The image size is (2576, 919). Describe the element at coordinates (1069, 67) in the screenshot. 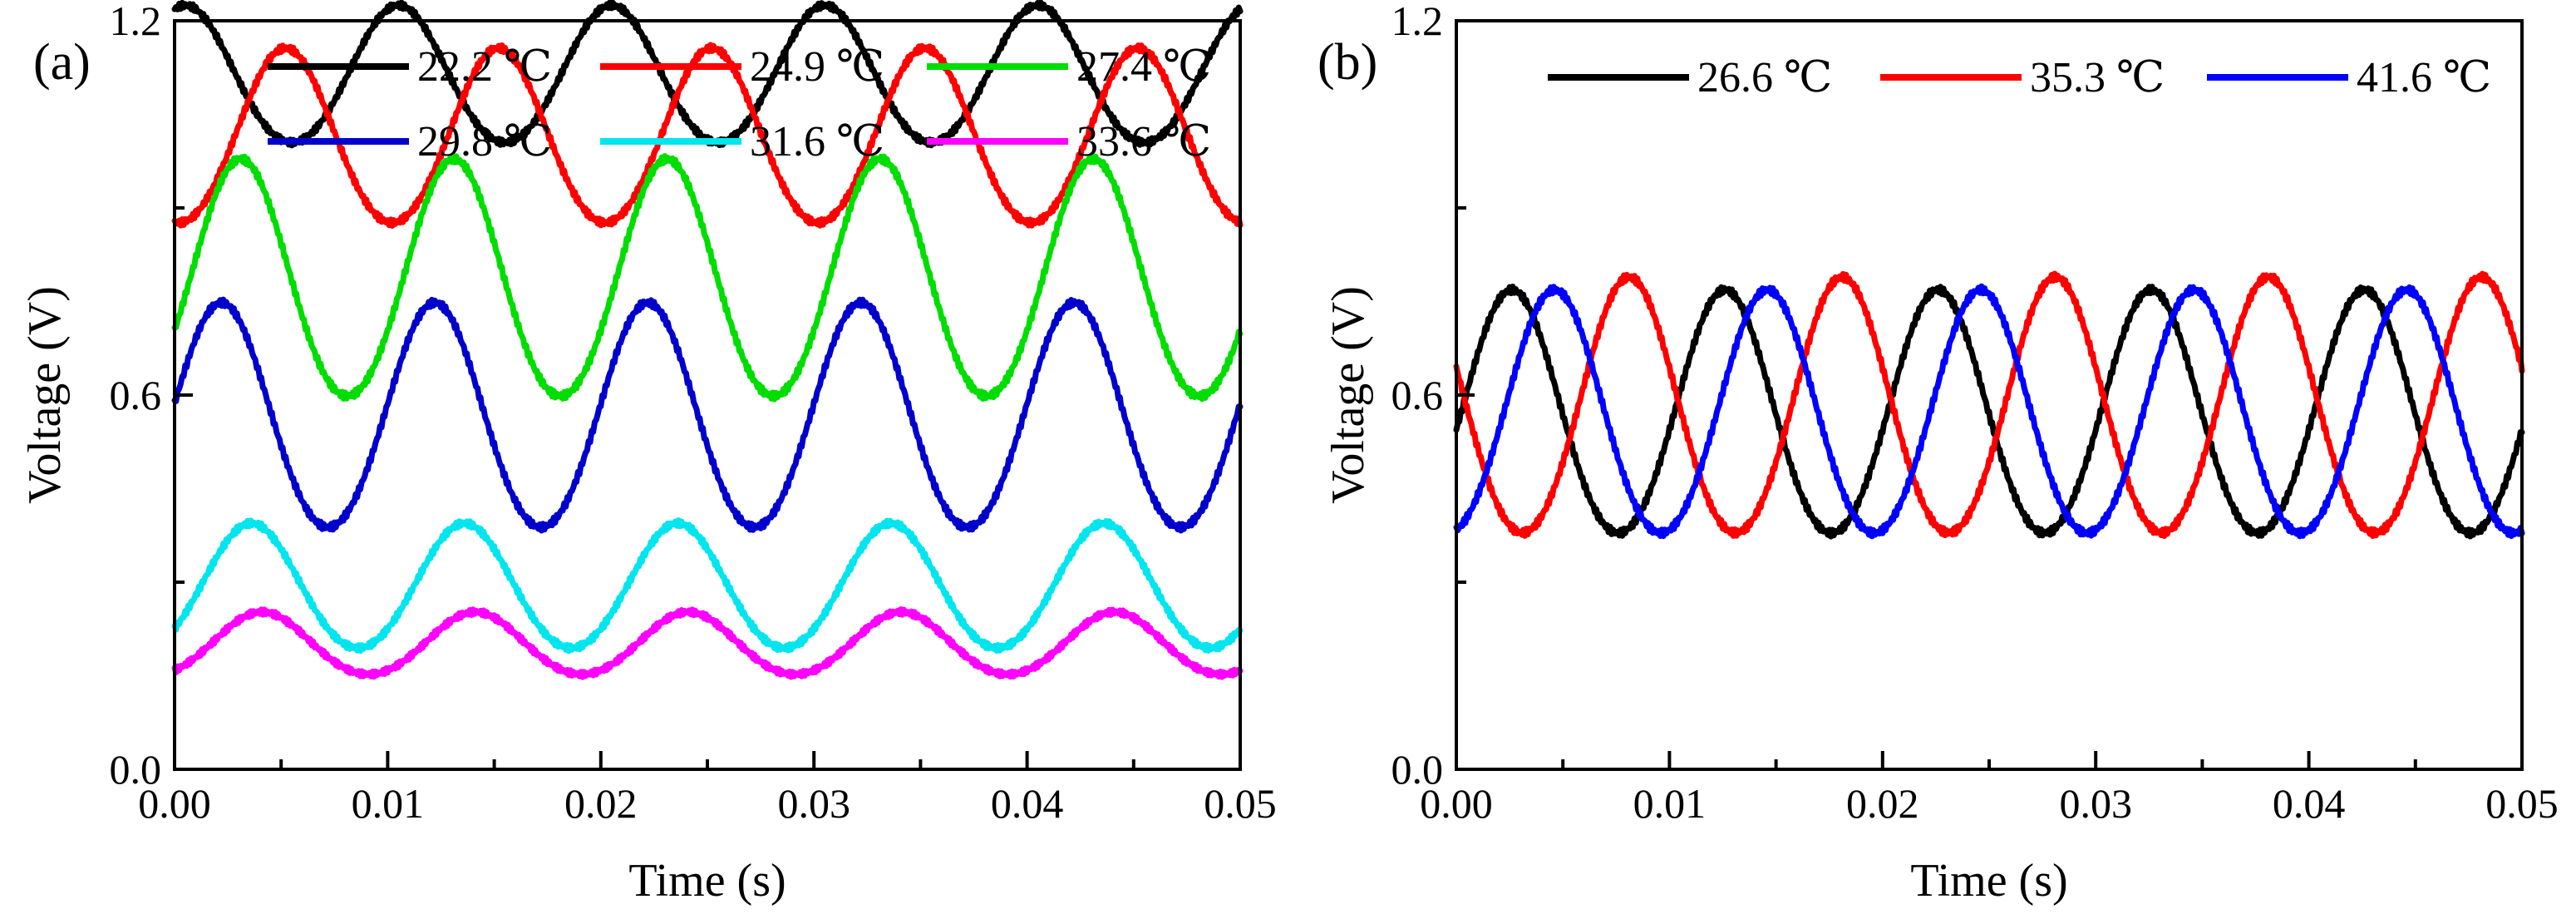

I see `legend-item: 27.4 ℃` at that location.